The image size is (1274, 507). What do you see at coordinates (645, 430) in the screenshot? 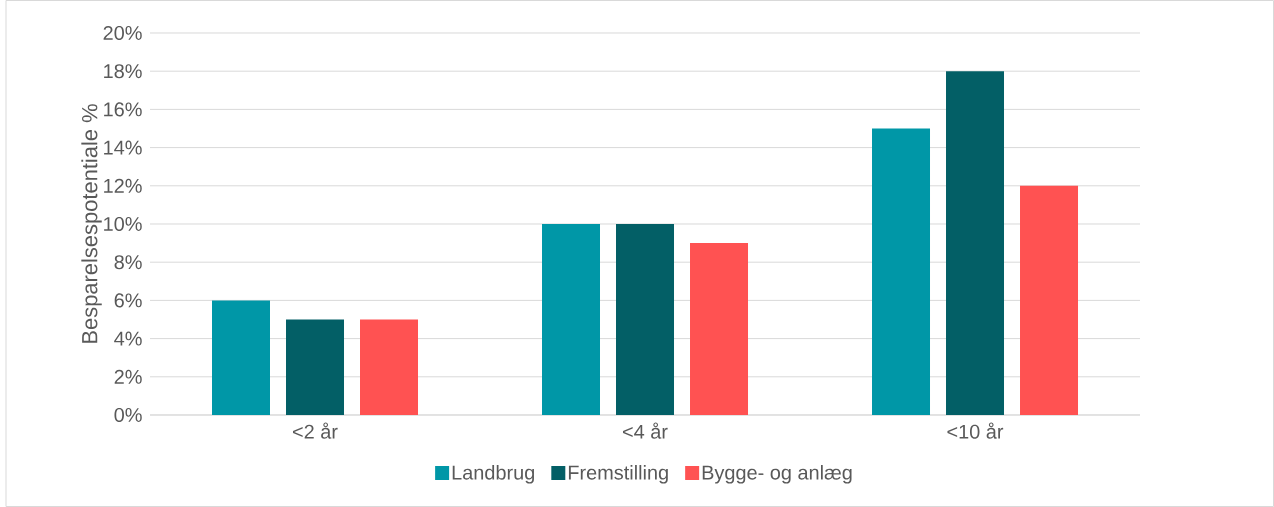
I see `x-tick-label: <4 år` at bounding box center [645, 430].